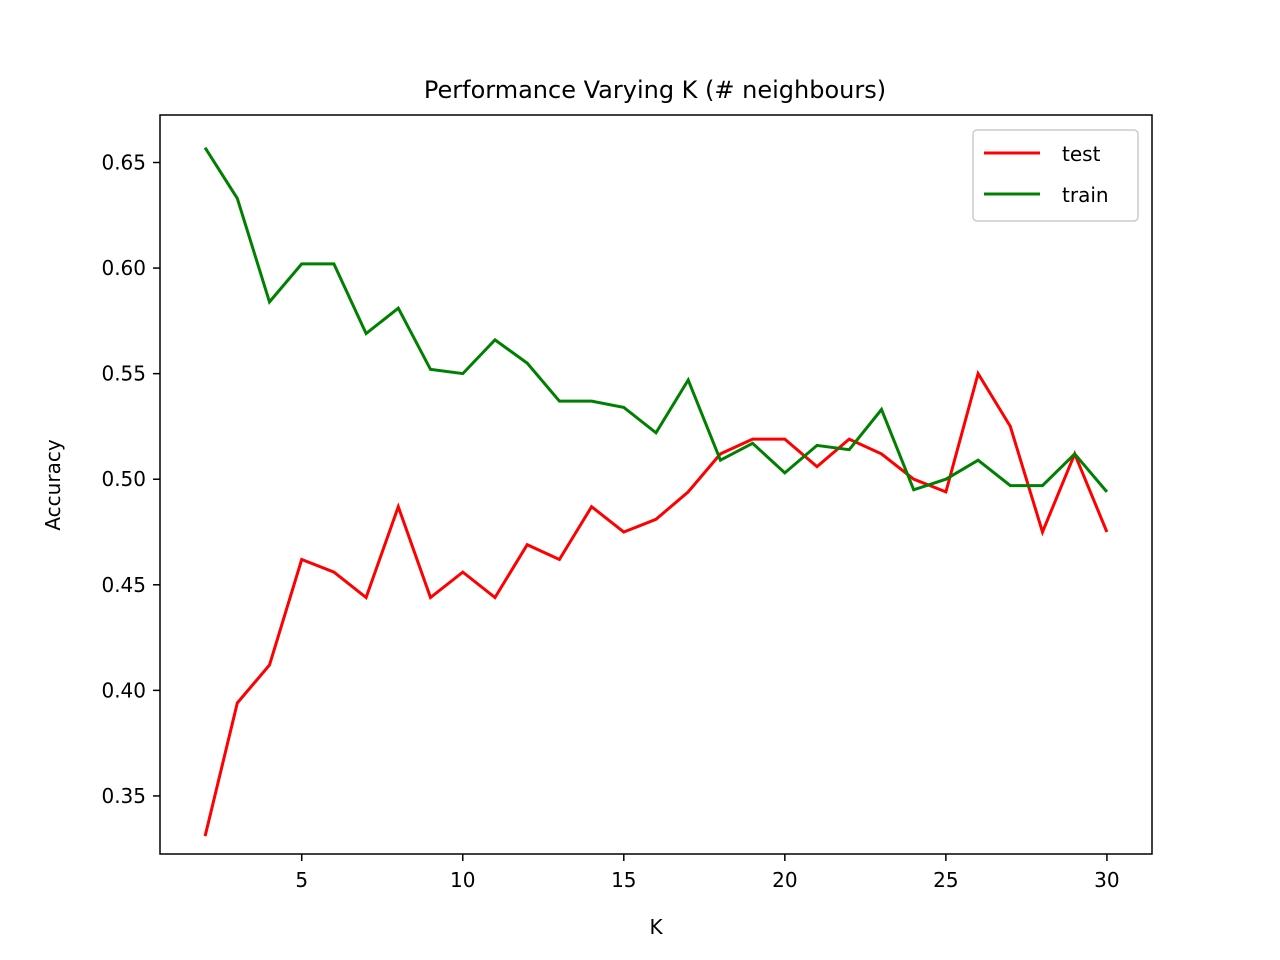 The image size is (1280, 960). What do you see at coordinates (784, 880) in the screenshot?
I see `x-tick-label: 20` at bounding box center [784, 880].